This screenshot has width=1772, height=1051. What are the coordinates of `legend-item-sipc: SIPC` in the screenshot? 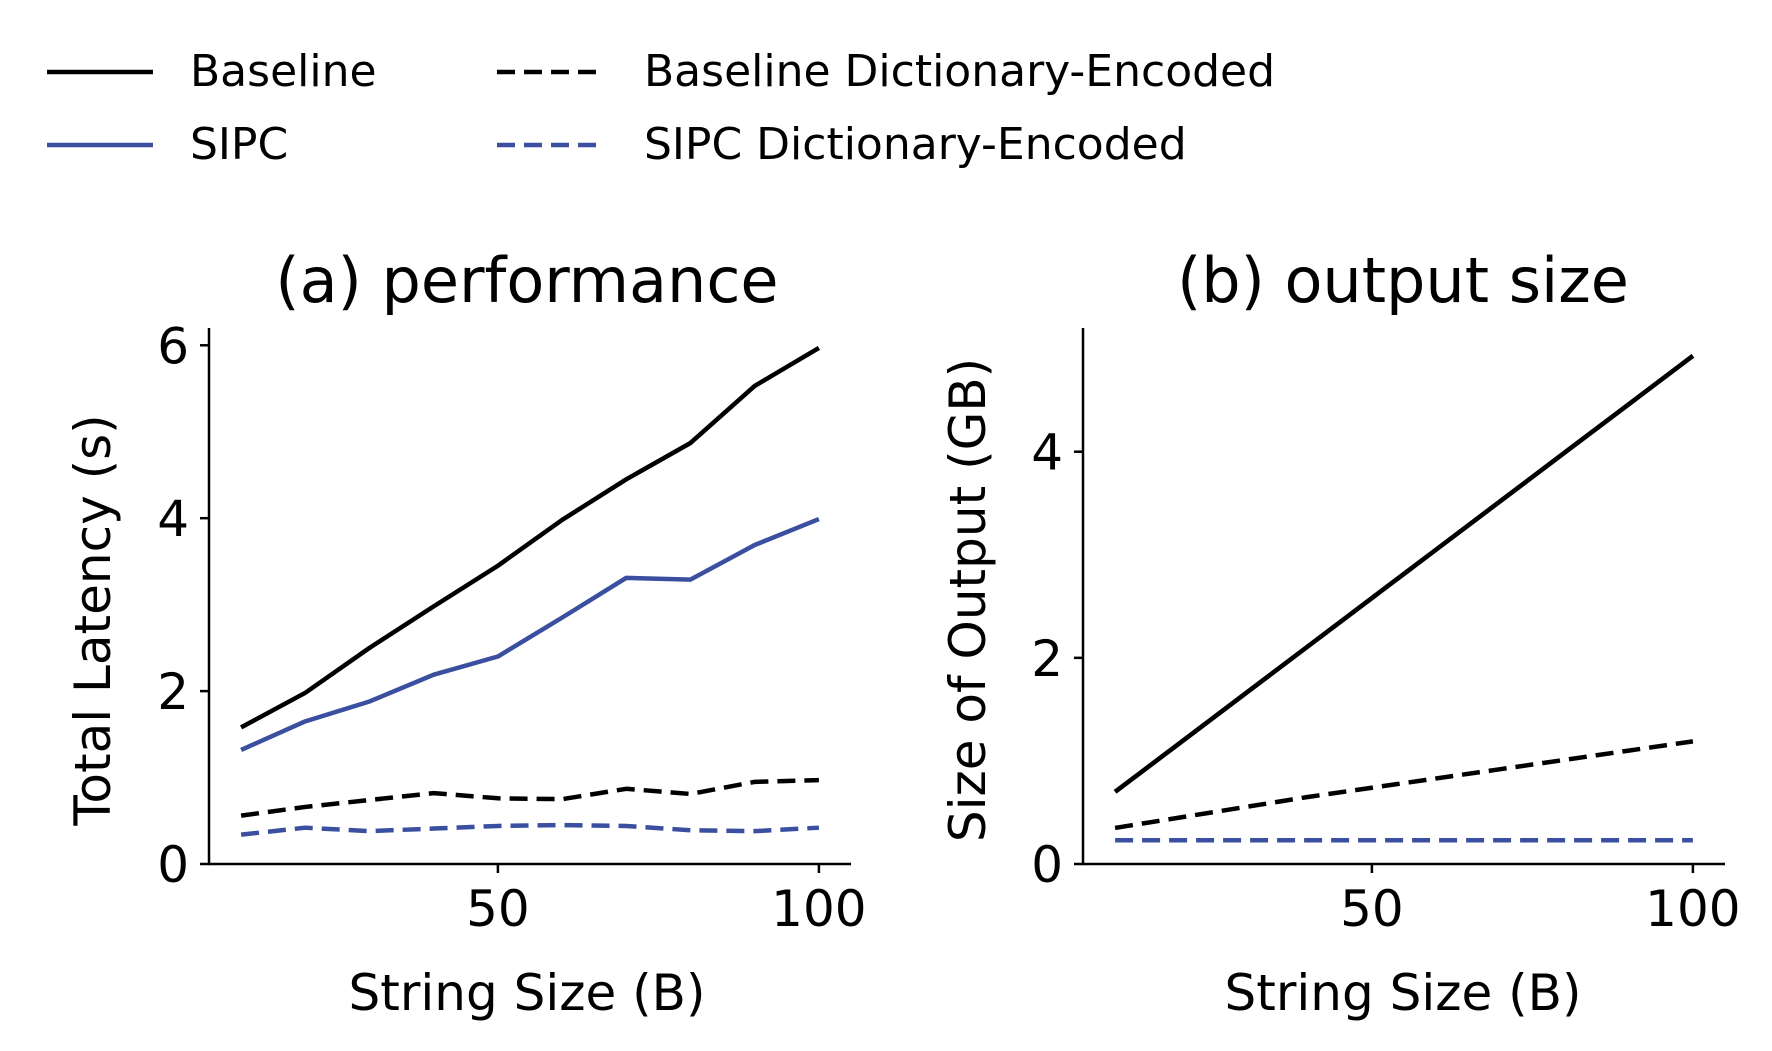 It's located at (167, 144).